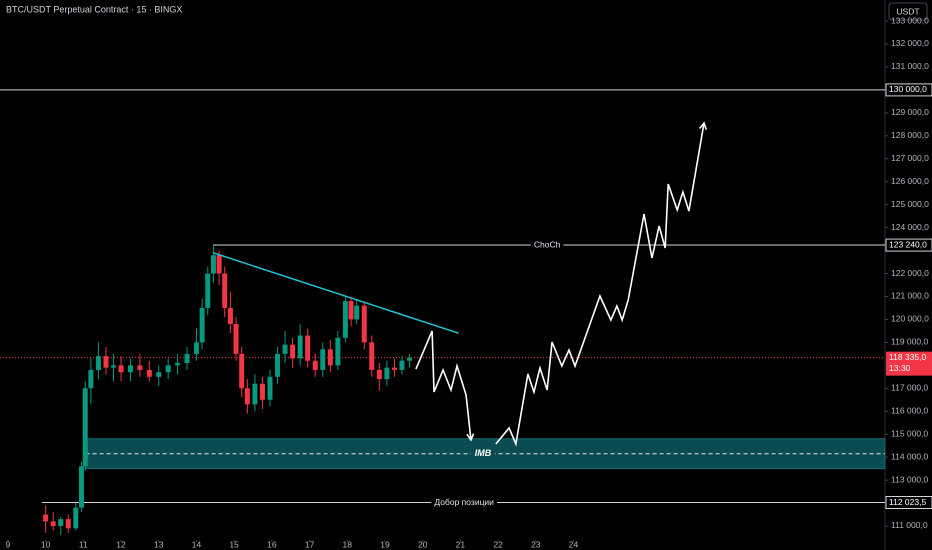 Image resolution: width=932 pixels, height=550 pixels. Describe the element at coordinates (910, 296) in the screenshot. I see `y-tick-label: 121 000,0` at that location.